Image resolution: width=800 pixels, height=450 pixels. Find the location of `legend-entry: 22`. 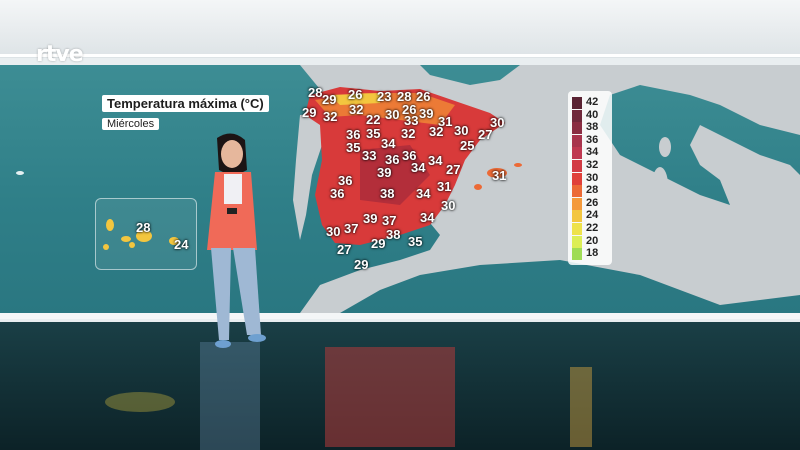

legend-entry: 22 is located at coordinates (590, 228).